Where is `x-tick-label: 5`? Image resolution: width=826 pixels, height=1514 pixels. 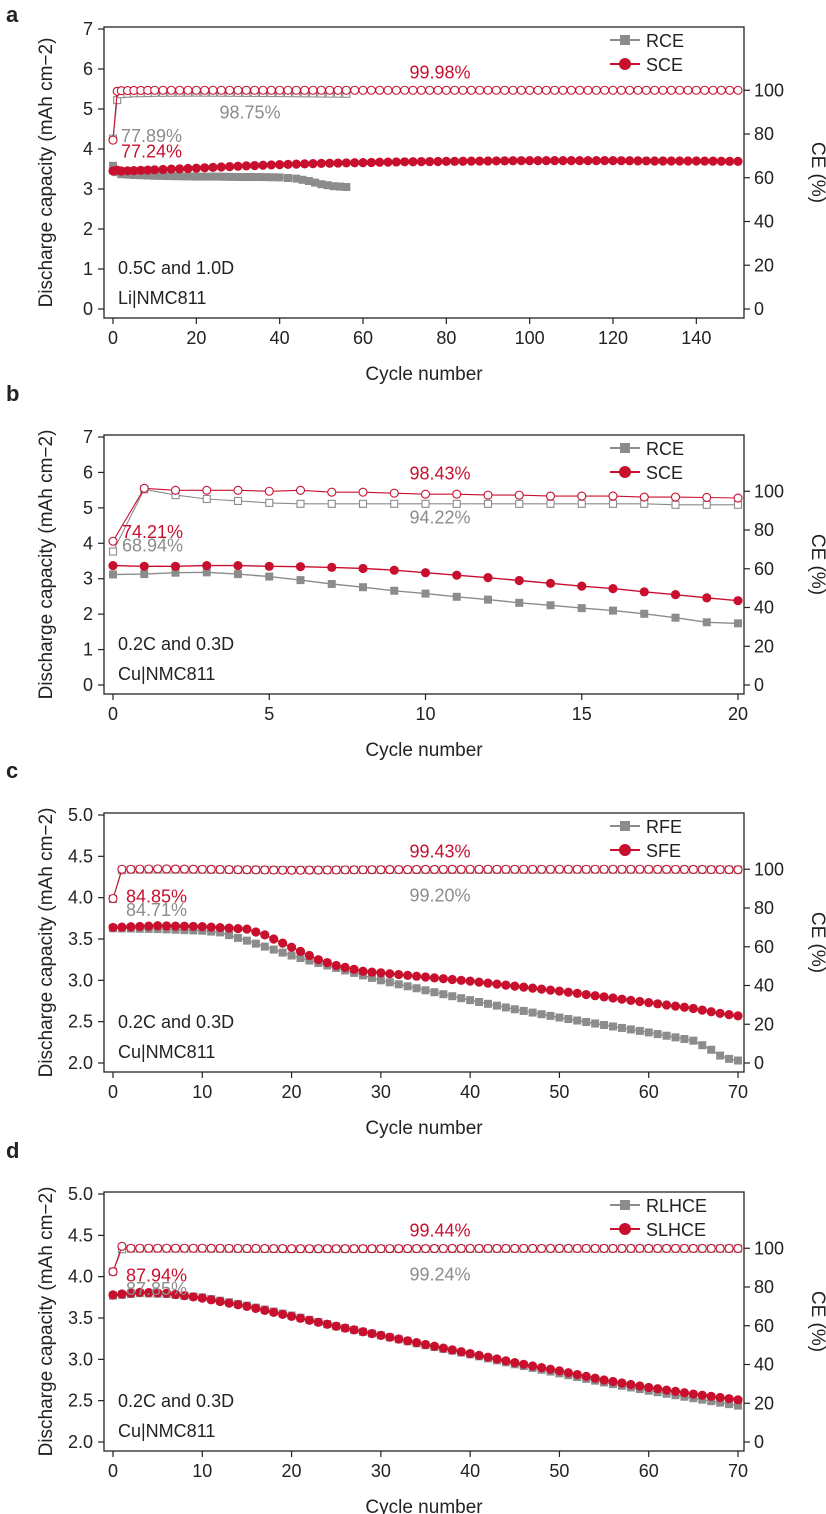
x-tick-label: 5 is located at coordinates (269, 714).